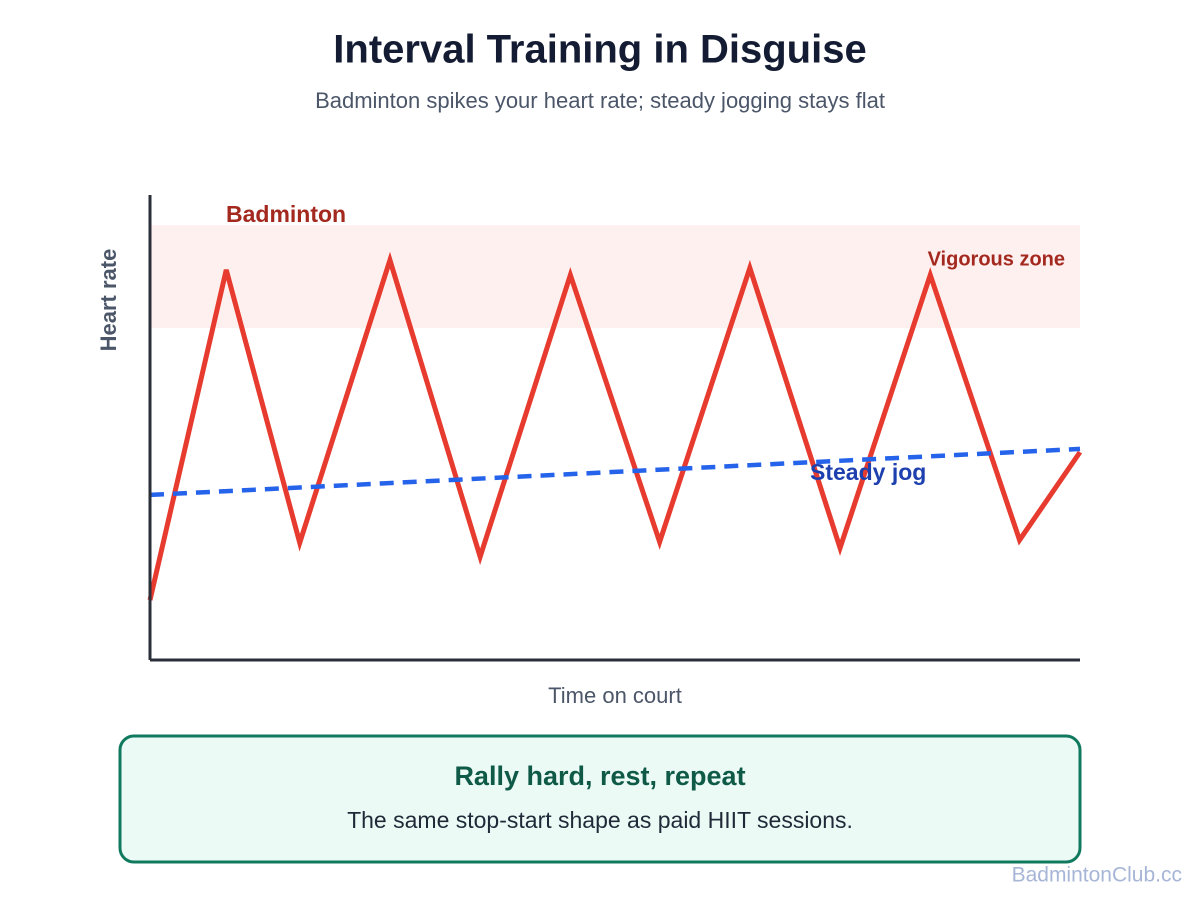 This screenshot has height=900, width=1200. I want to click on y-axis-label: Heart rate, so click(108, 300).